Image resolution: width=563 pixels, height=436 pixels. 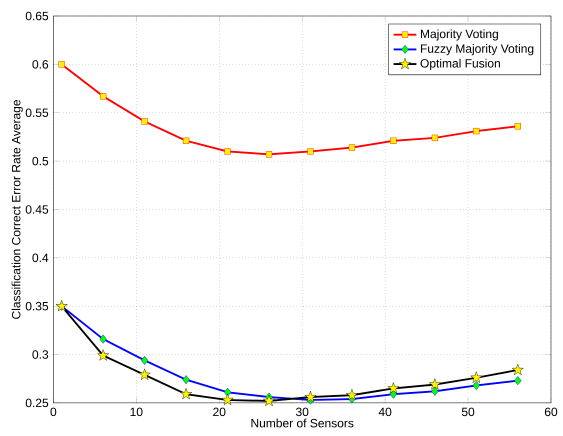 I want to click on x-tick-label: 30, so click(x=302, y=411).